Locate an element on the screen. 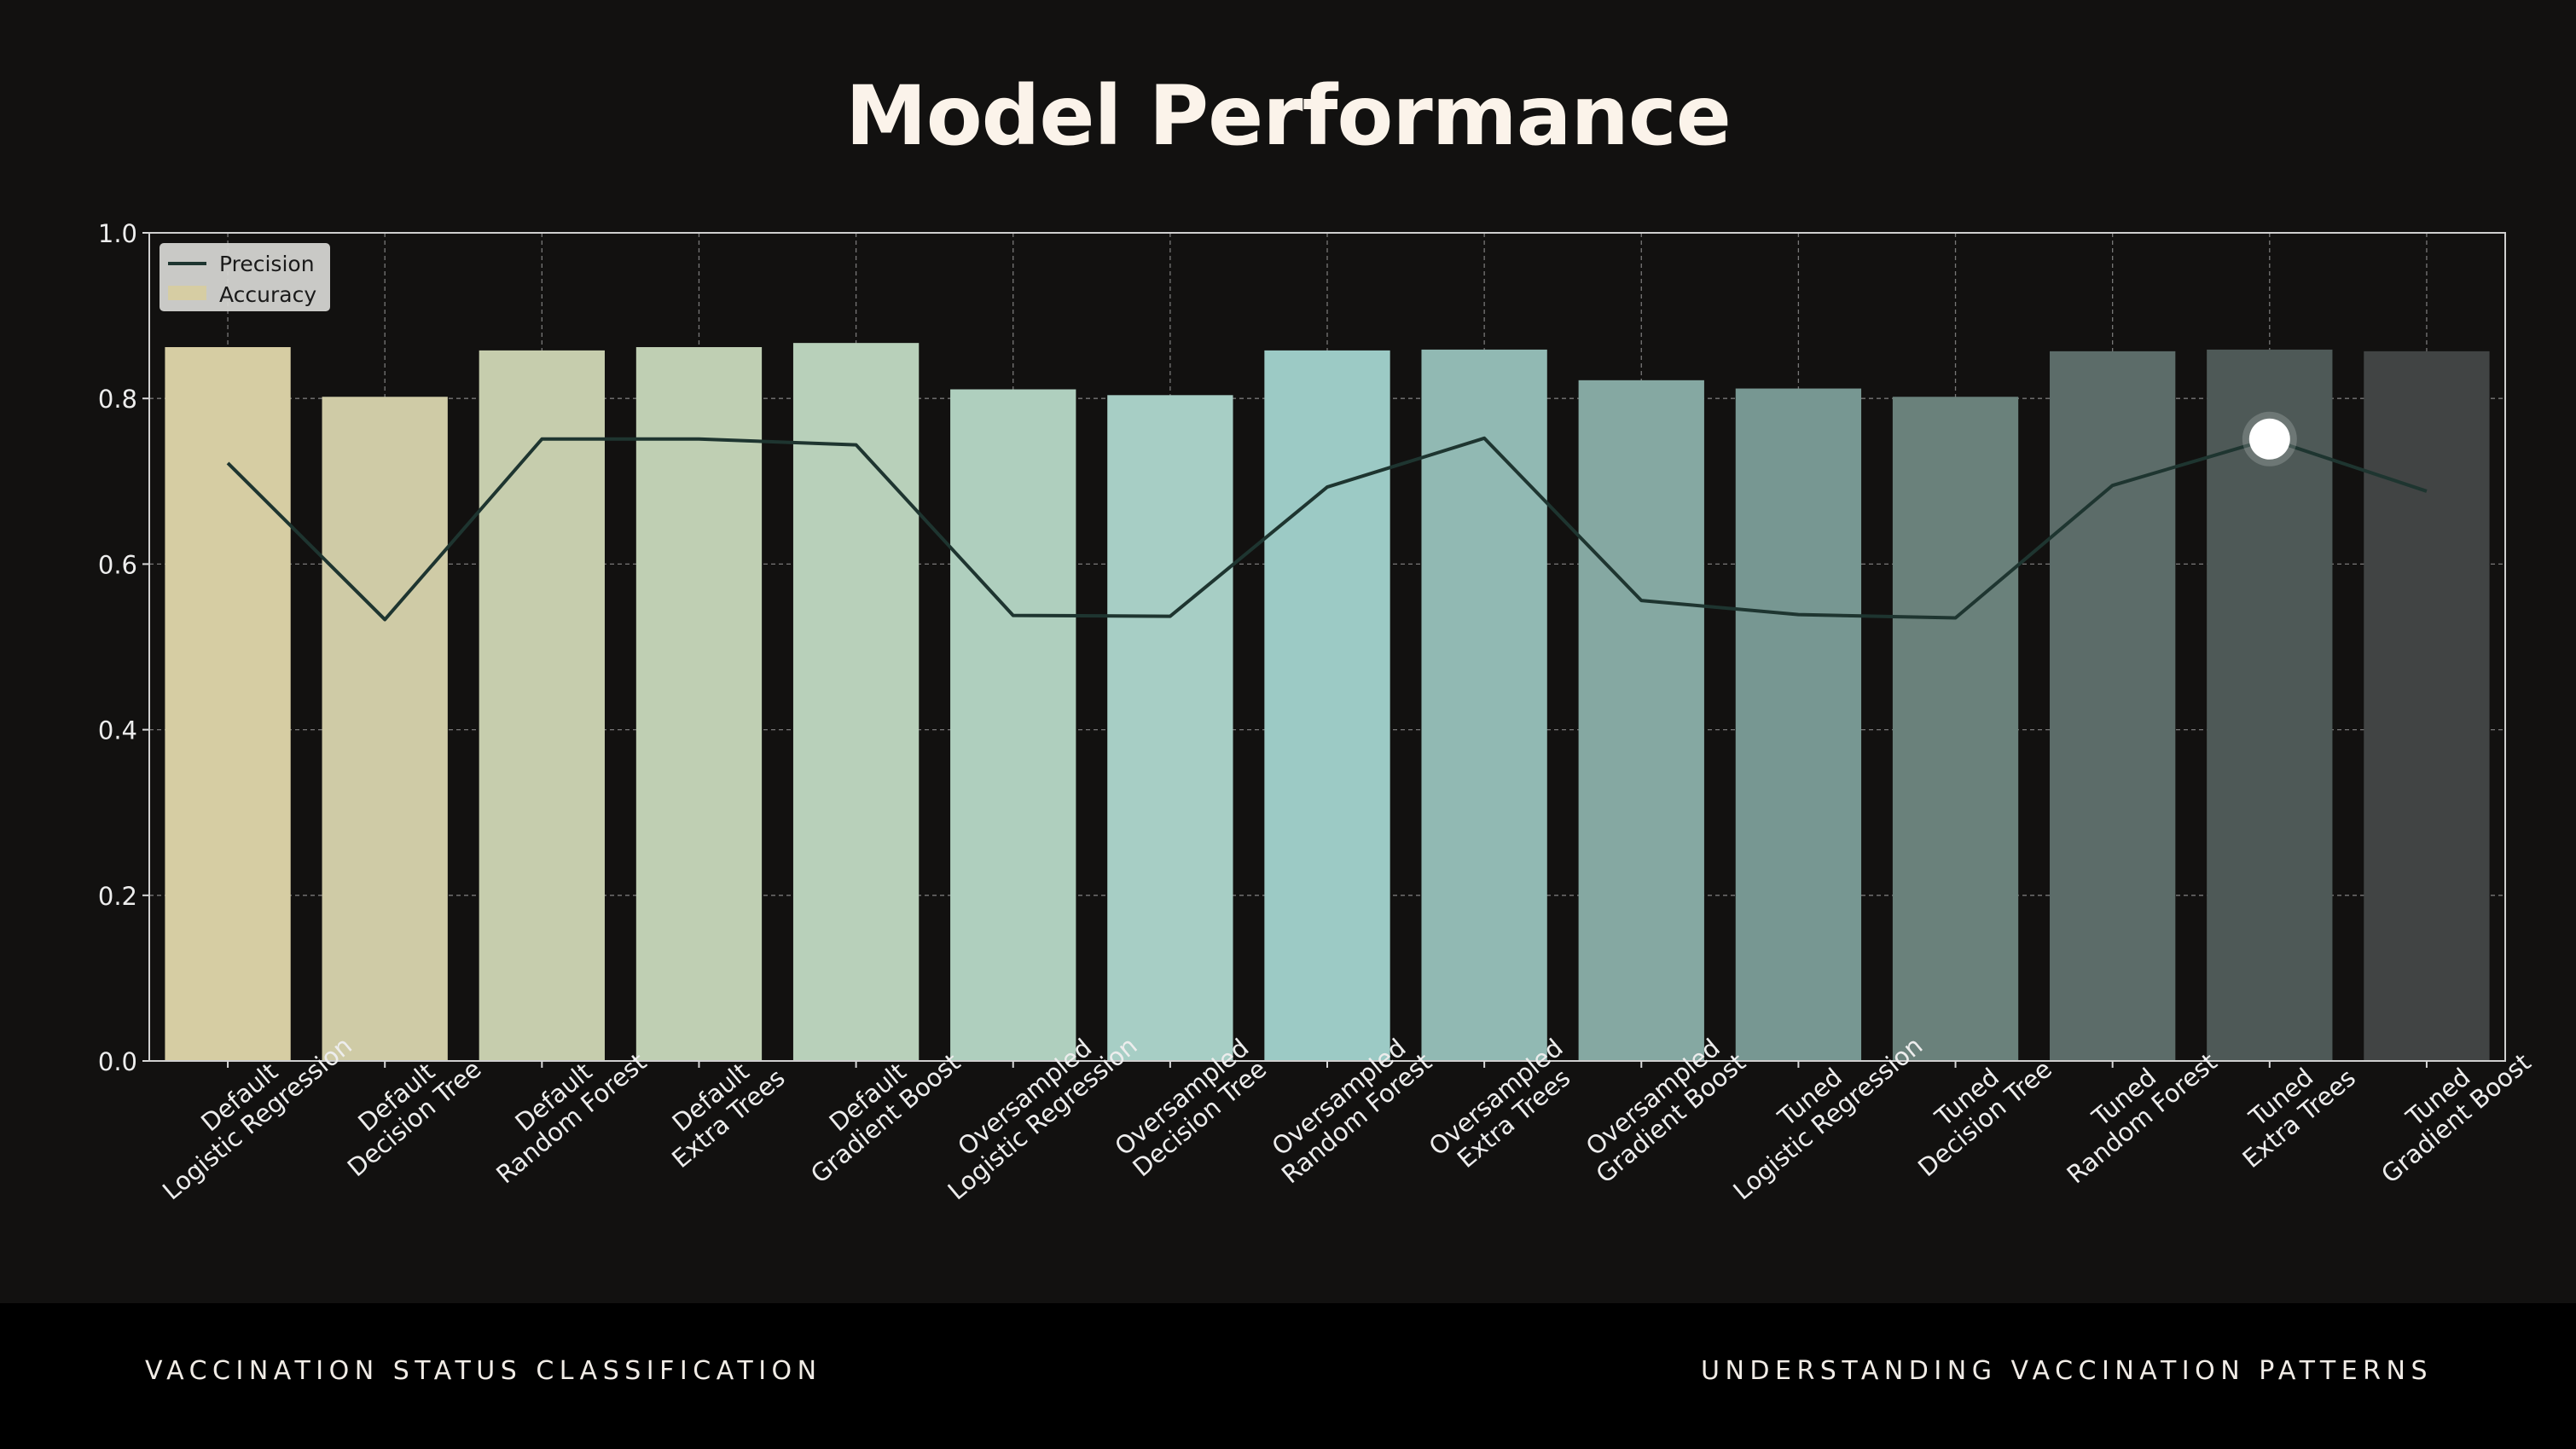 The width and height of the screenshot is (2576, 1449). footer-left-text: VACCINATION STATUS CLASSIFICATION is located at coordinates (483, 1371).